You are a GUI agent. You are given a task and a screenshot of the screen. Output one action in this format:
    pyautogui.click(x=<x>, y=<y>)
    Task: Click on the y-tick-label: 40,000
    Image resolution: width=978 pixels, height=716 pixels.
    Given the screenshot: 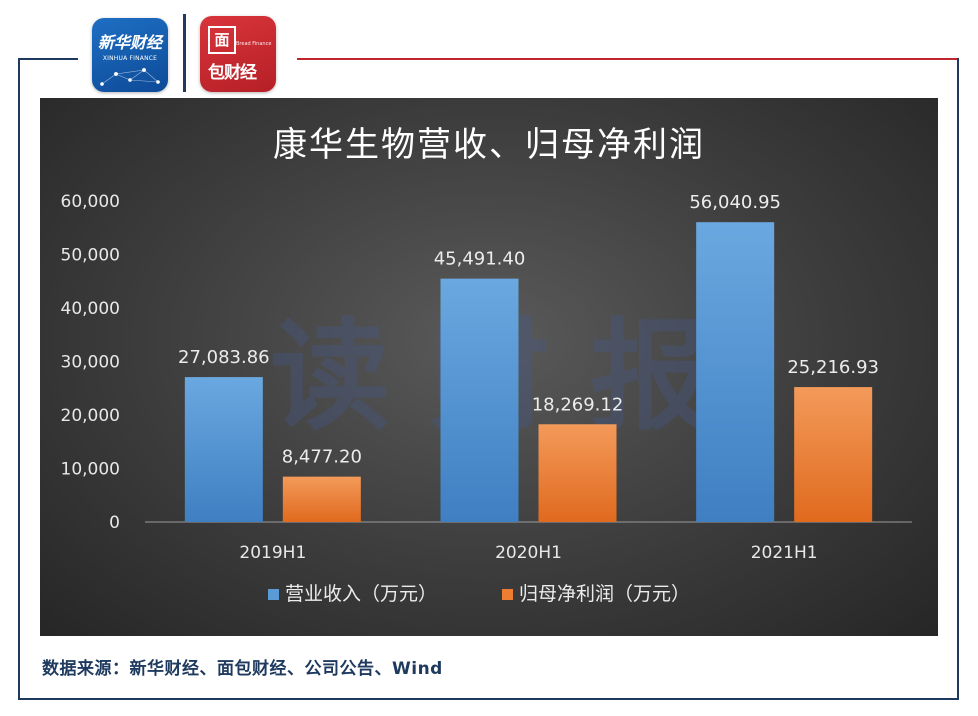 What is the action you would take?
    pyautogui.click(x=90, y=309)
    